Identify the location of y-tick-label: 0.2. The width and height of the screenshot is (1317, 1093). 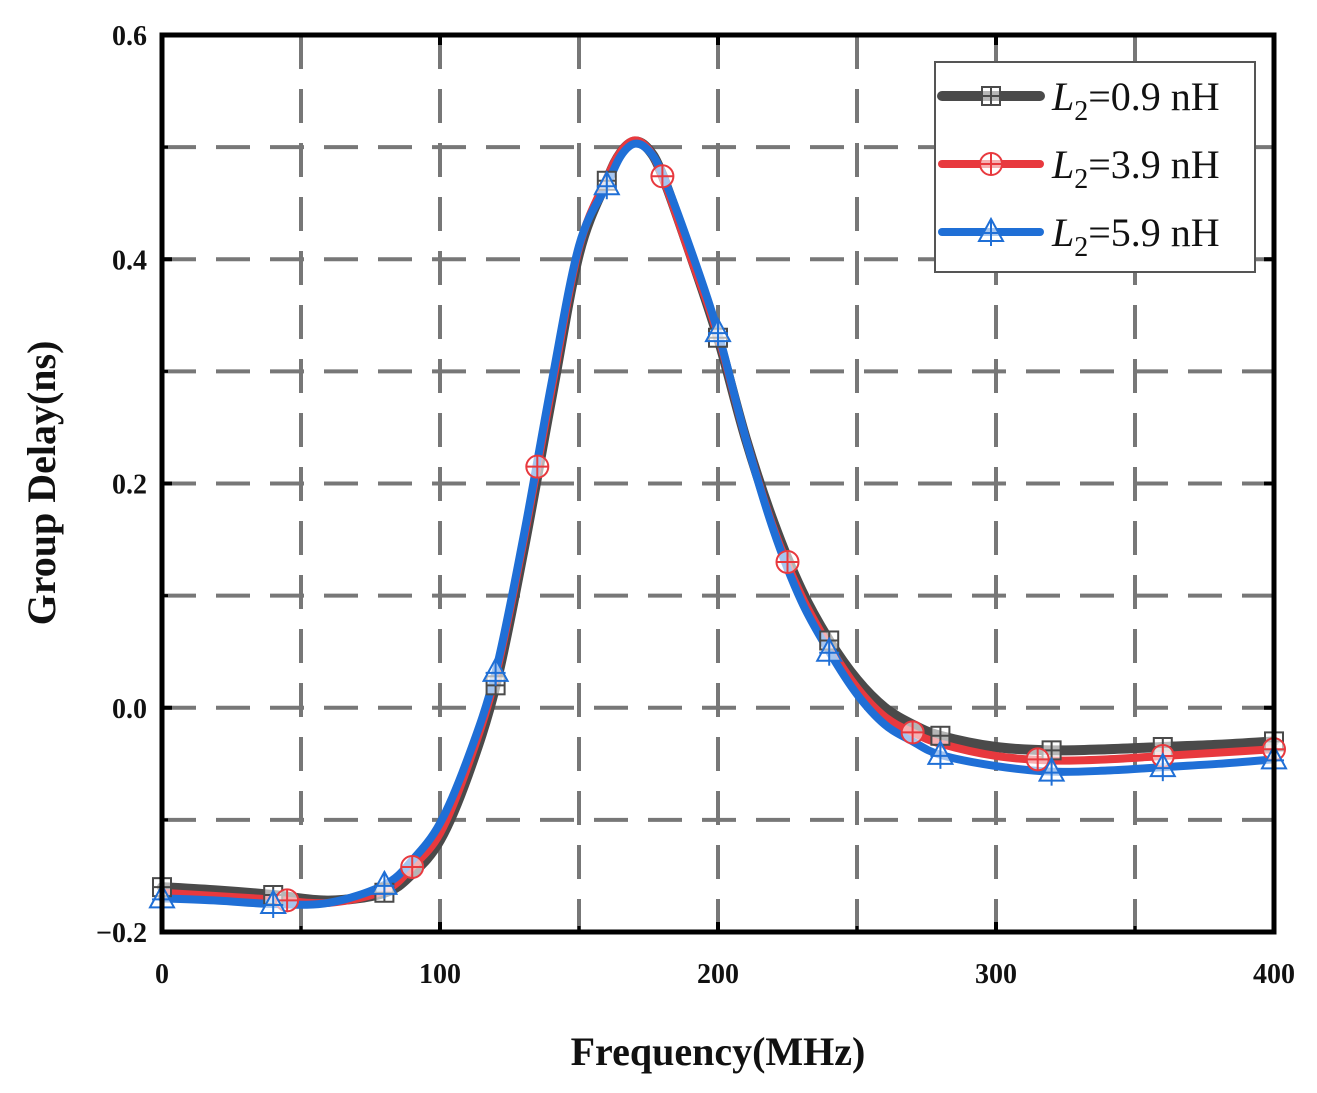
(129, 485).